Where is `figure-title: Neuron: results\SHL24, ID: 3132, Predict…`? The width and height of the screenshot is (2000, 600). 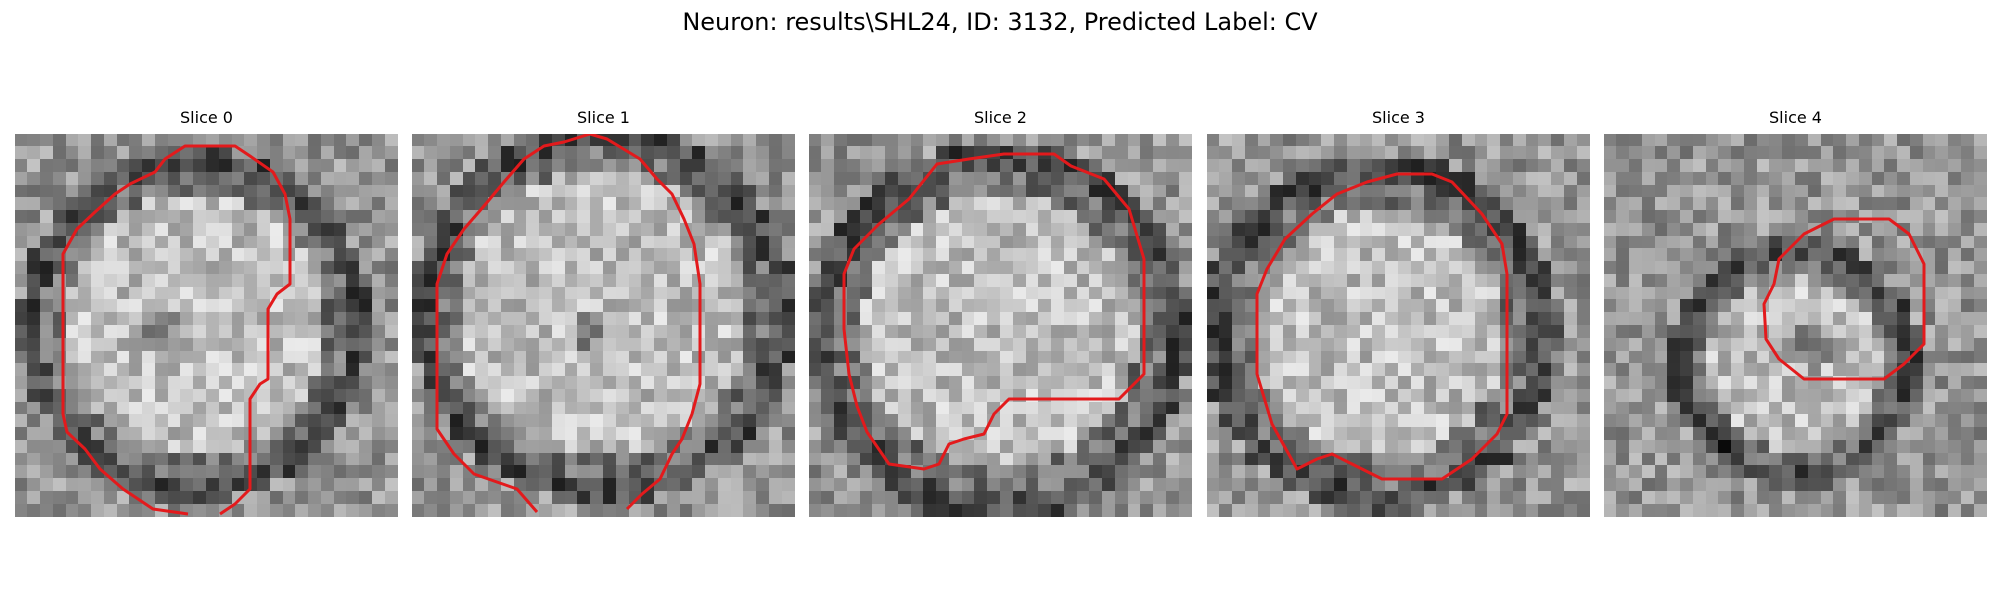
figure-title: Neuron: results\SHL24, ID: 3132, Predict… is located at coordinates (1000, 22).